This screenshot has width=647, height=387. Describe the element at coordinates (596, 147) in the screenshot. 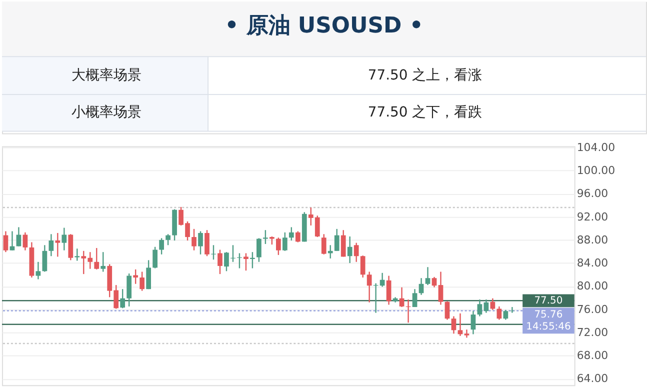

I see `y-tick-label: 104.00` at that location.